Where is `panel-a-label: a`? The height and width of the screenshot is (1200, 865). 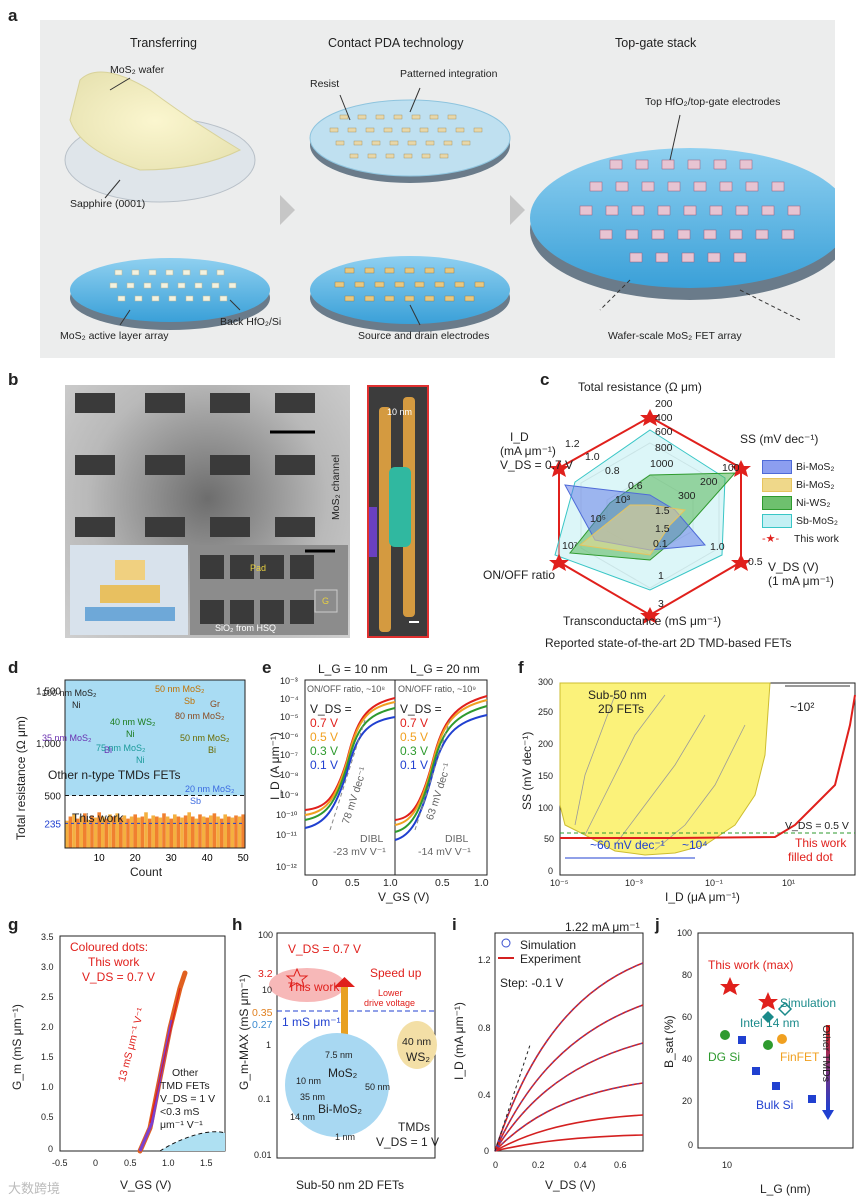
panel-a-label: a is located at coordinates (13, 15).